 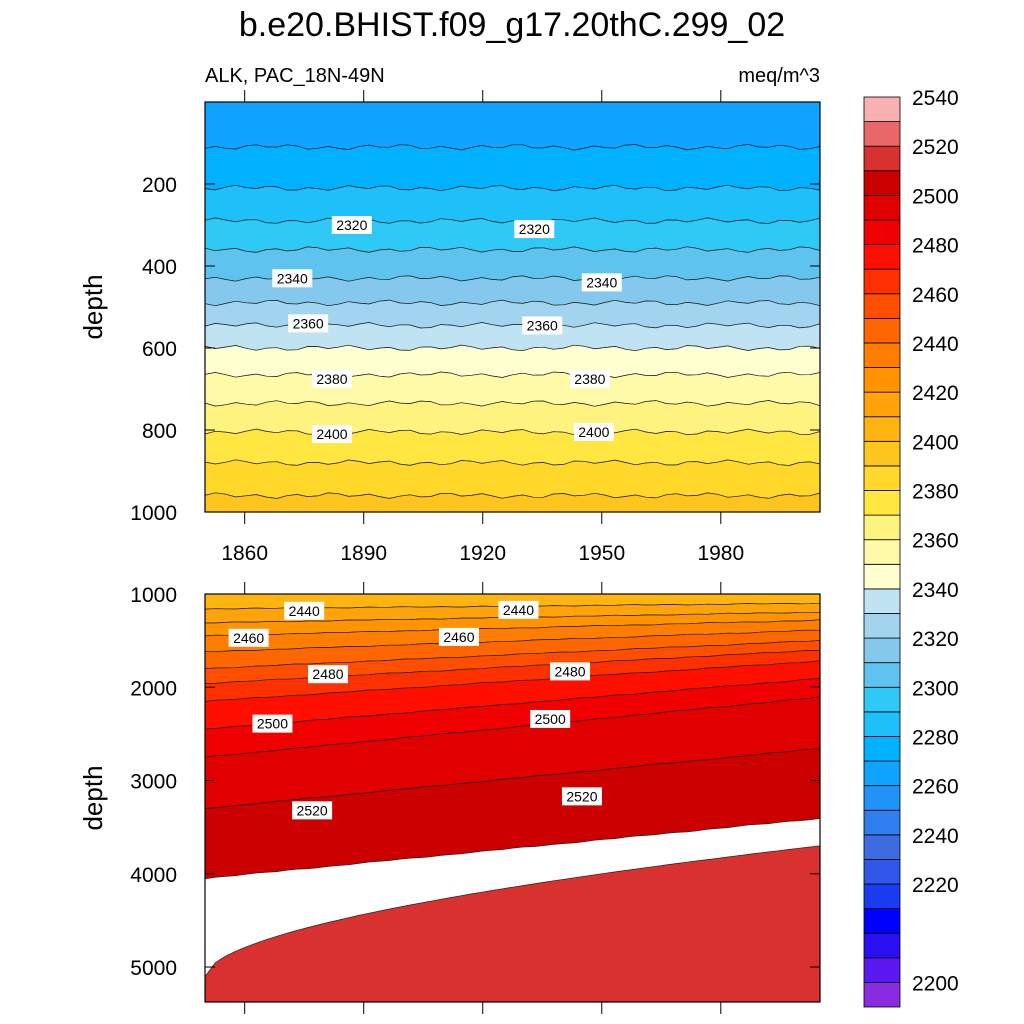 I want to click on contour-label: 2500, so click(x=272, y=723).